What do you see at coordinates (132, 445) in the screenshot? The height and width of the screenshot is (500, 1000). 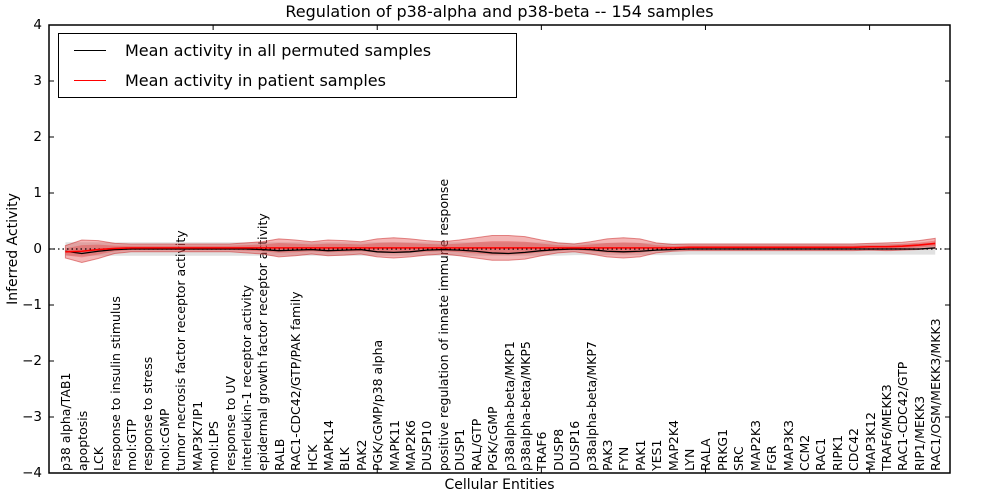 I see `x-tick-label: mol:GTP` at bounding box center [132, 445].